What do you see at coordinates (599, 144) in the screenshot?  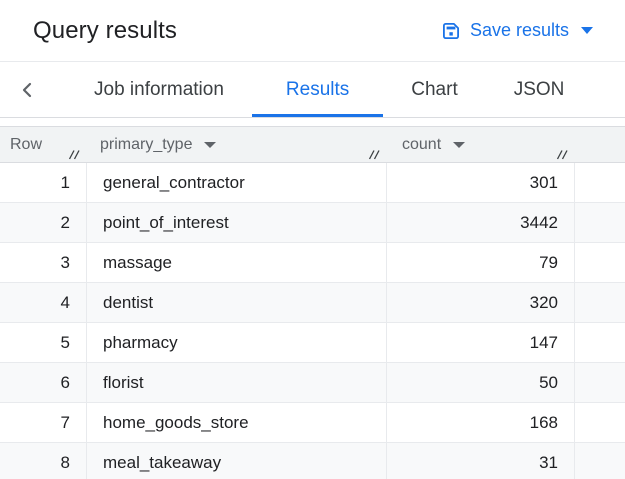 I see `column-header-filler` at bounding box center [599, 144].